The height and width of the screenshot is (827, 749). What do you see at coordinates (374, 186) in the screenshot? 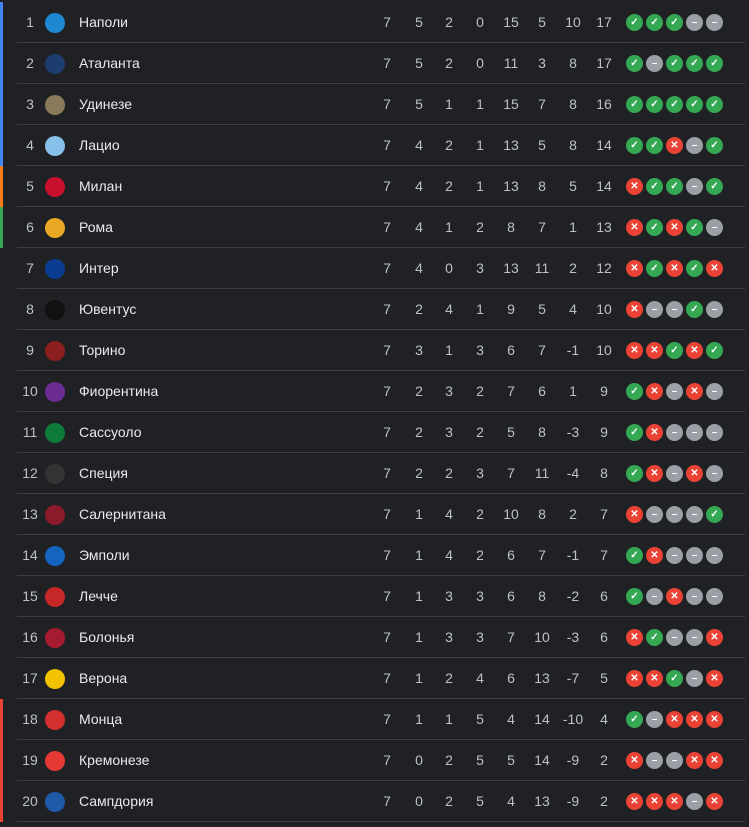
I see `table-row: 5 Милан 7 4 2 1 13 8 5 14 ✕ ✓ ✓ – ✓` at bounding box center [374, 186].